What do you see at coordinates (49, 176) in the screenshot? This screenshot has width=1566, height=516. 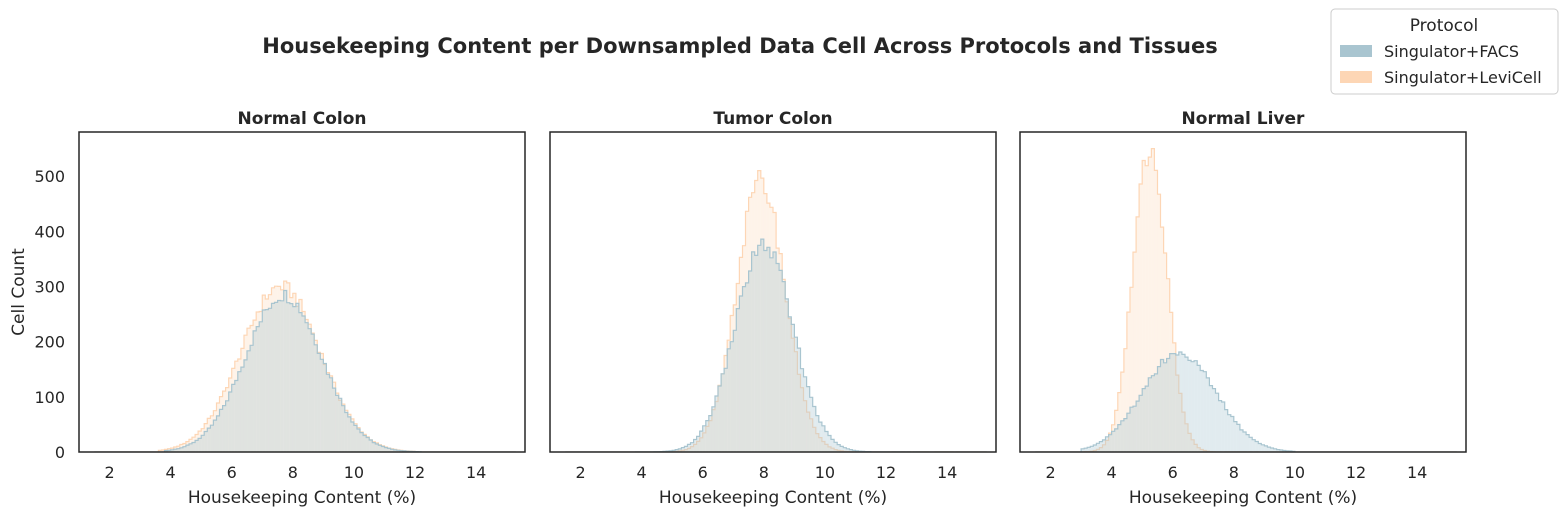 I see `y-tick-label: 500` at bounding box center [49, 176].